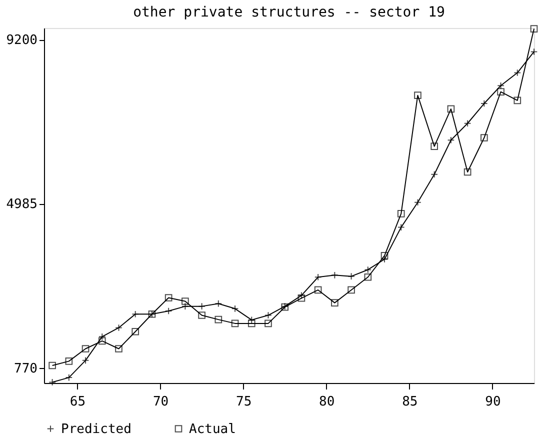 This screenshot has height=446, width=552. I want to click on x-tick-label: 75, so click(244, 402).